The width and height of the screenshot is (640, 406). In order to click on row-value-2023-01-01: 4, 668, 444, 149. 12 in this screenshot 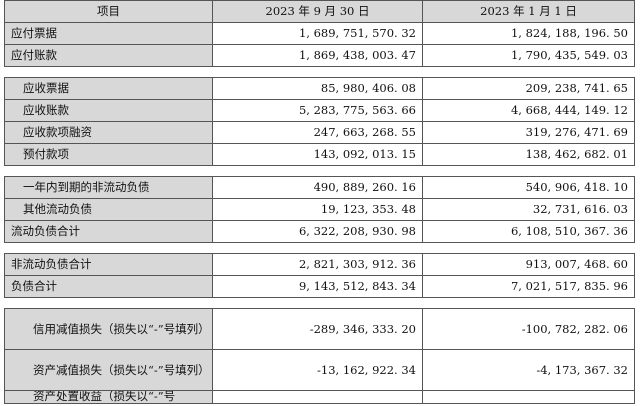, I will do `click(528, 110)`.